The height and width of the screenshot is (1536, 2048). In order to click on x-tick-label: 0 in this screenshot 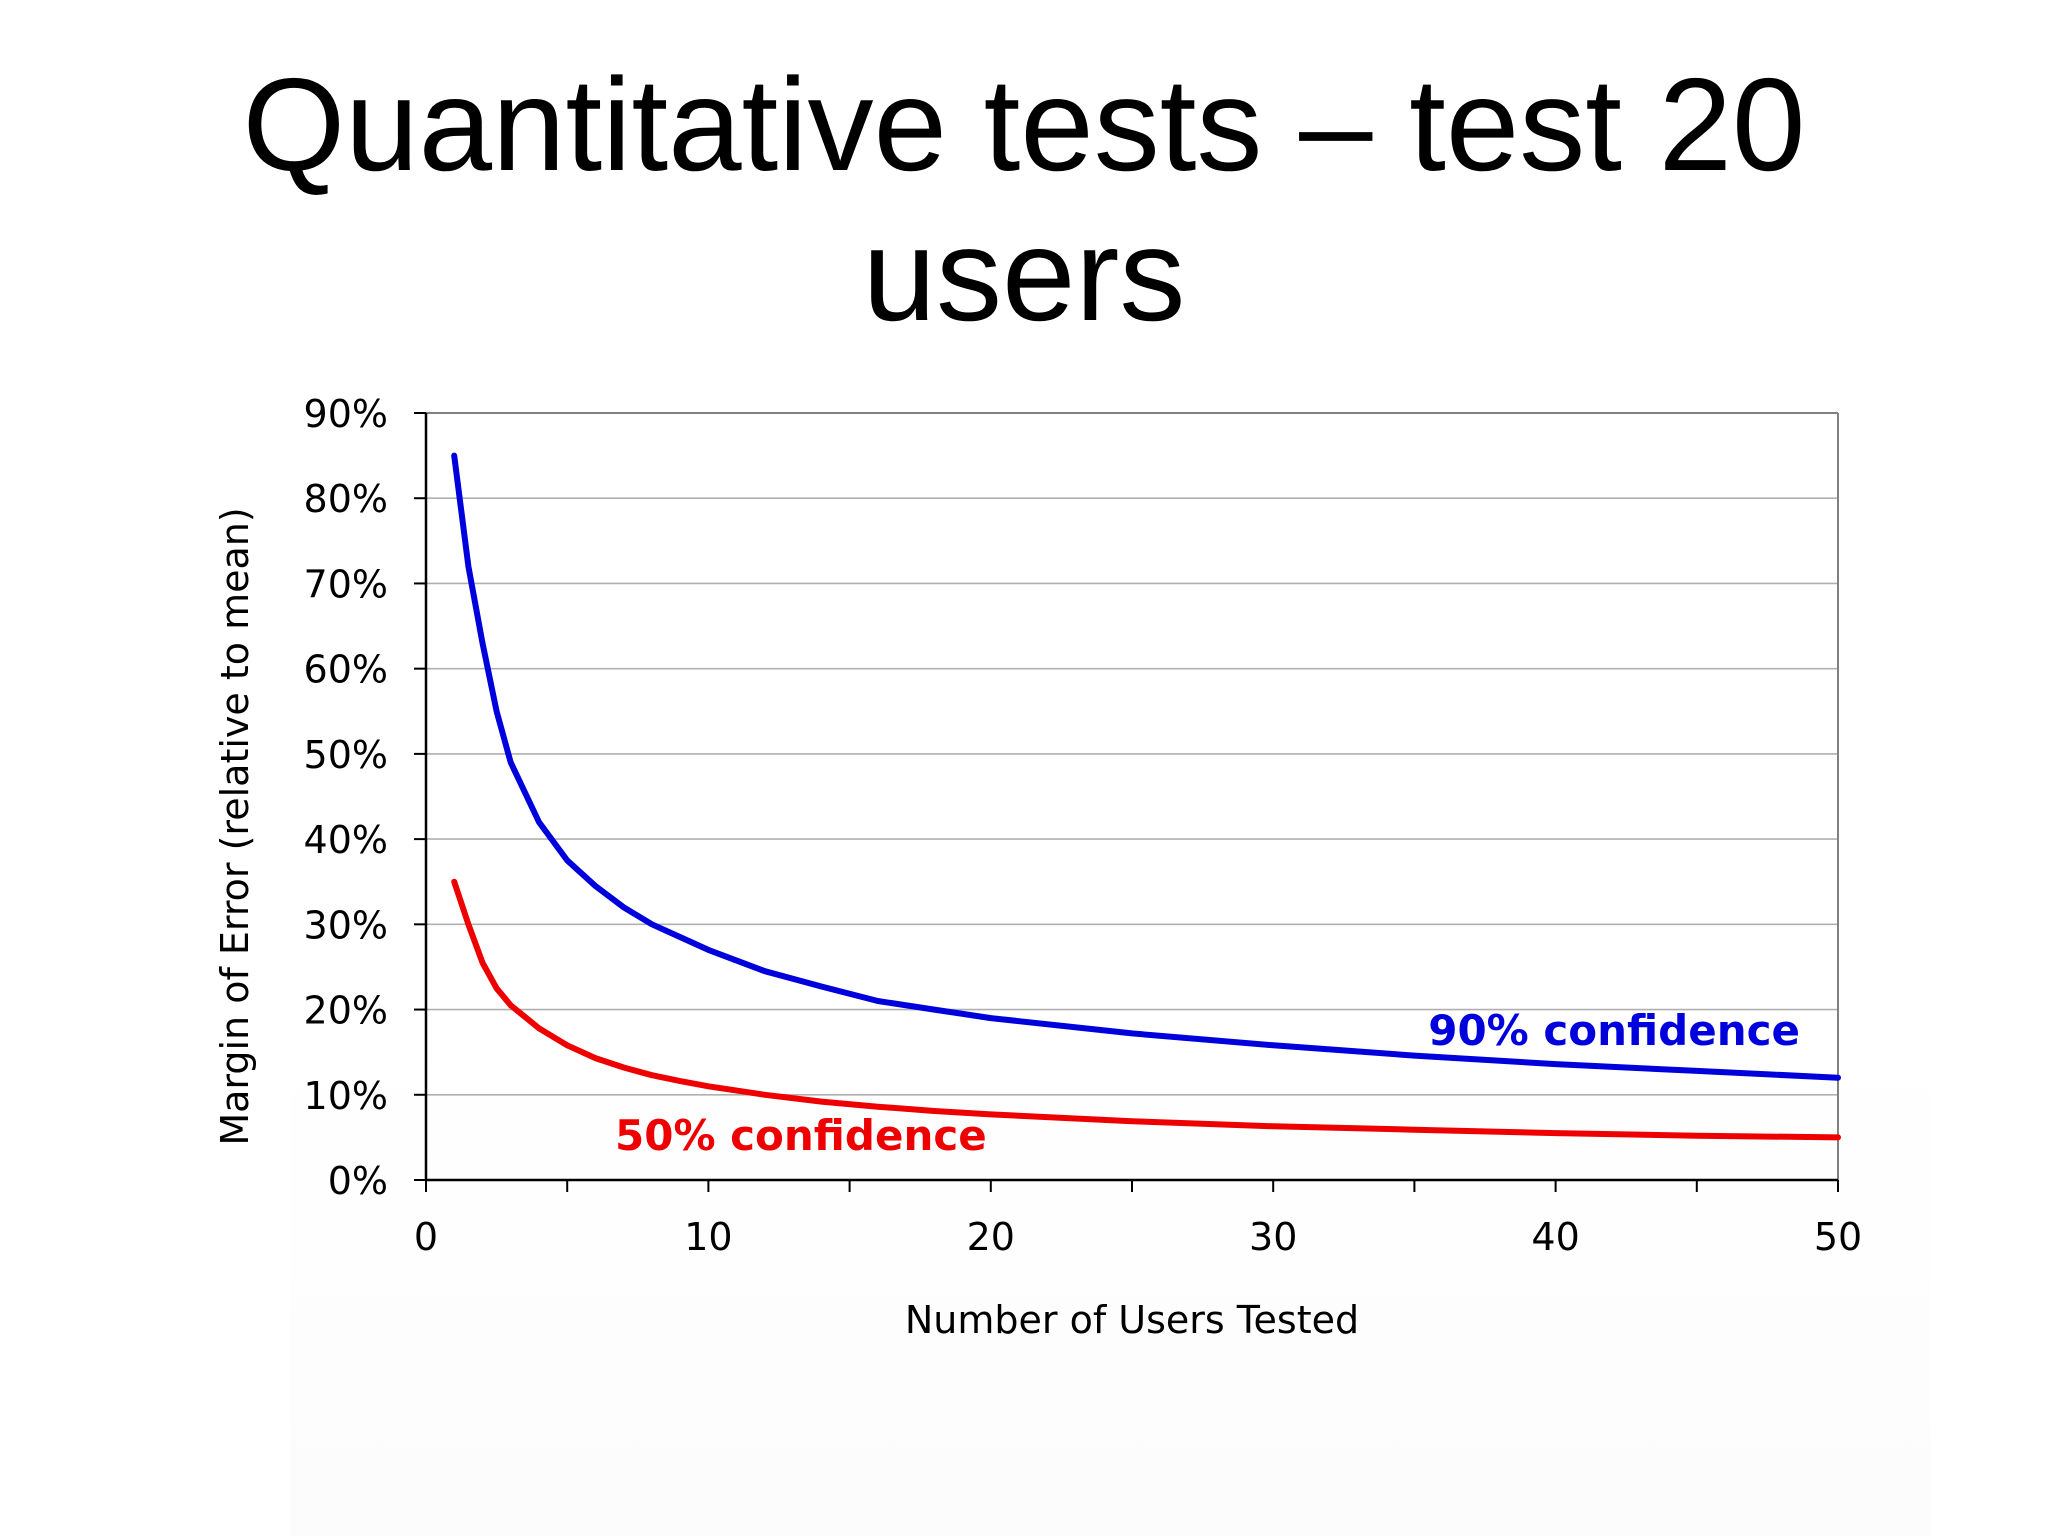, I will do `click(426, 1237)`.